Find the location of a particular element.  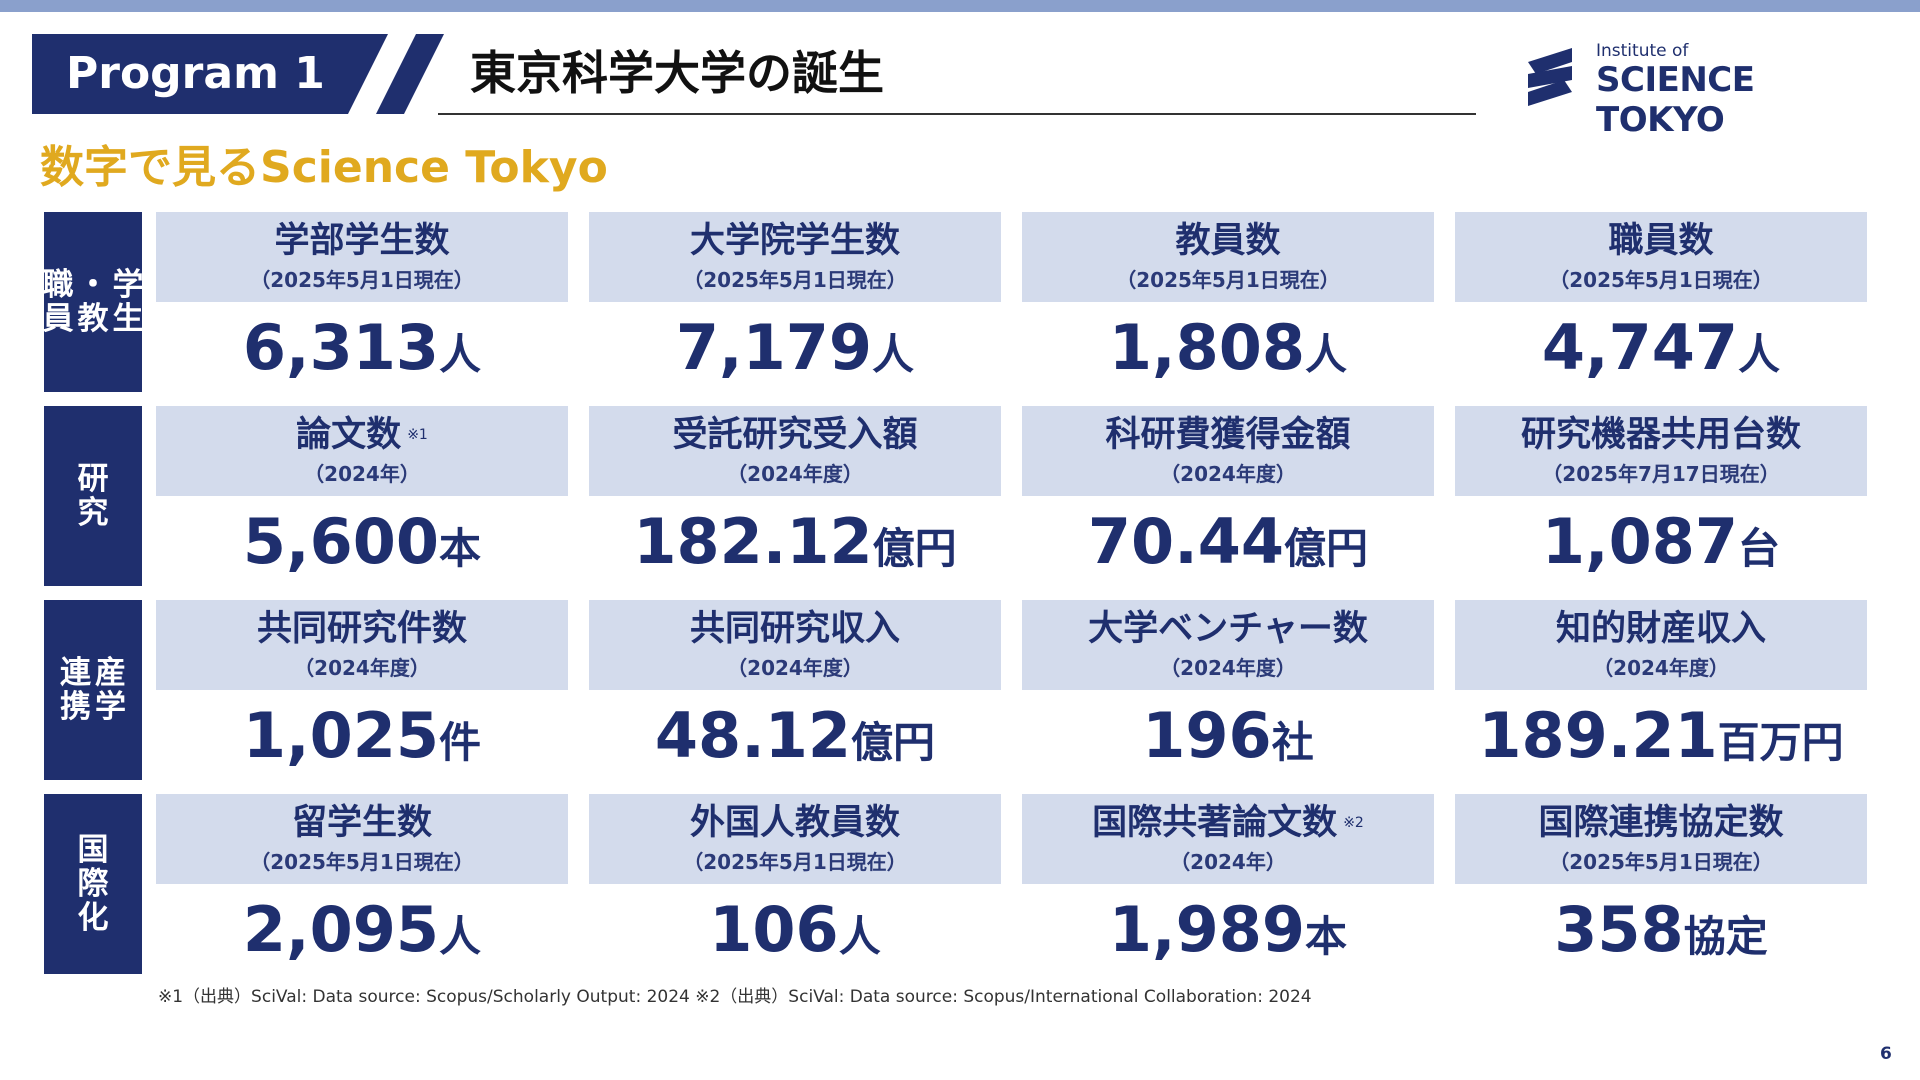

stat-title: 共同研究件数 is located at coordinates (362, 629).